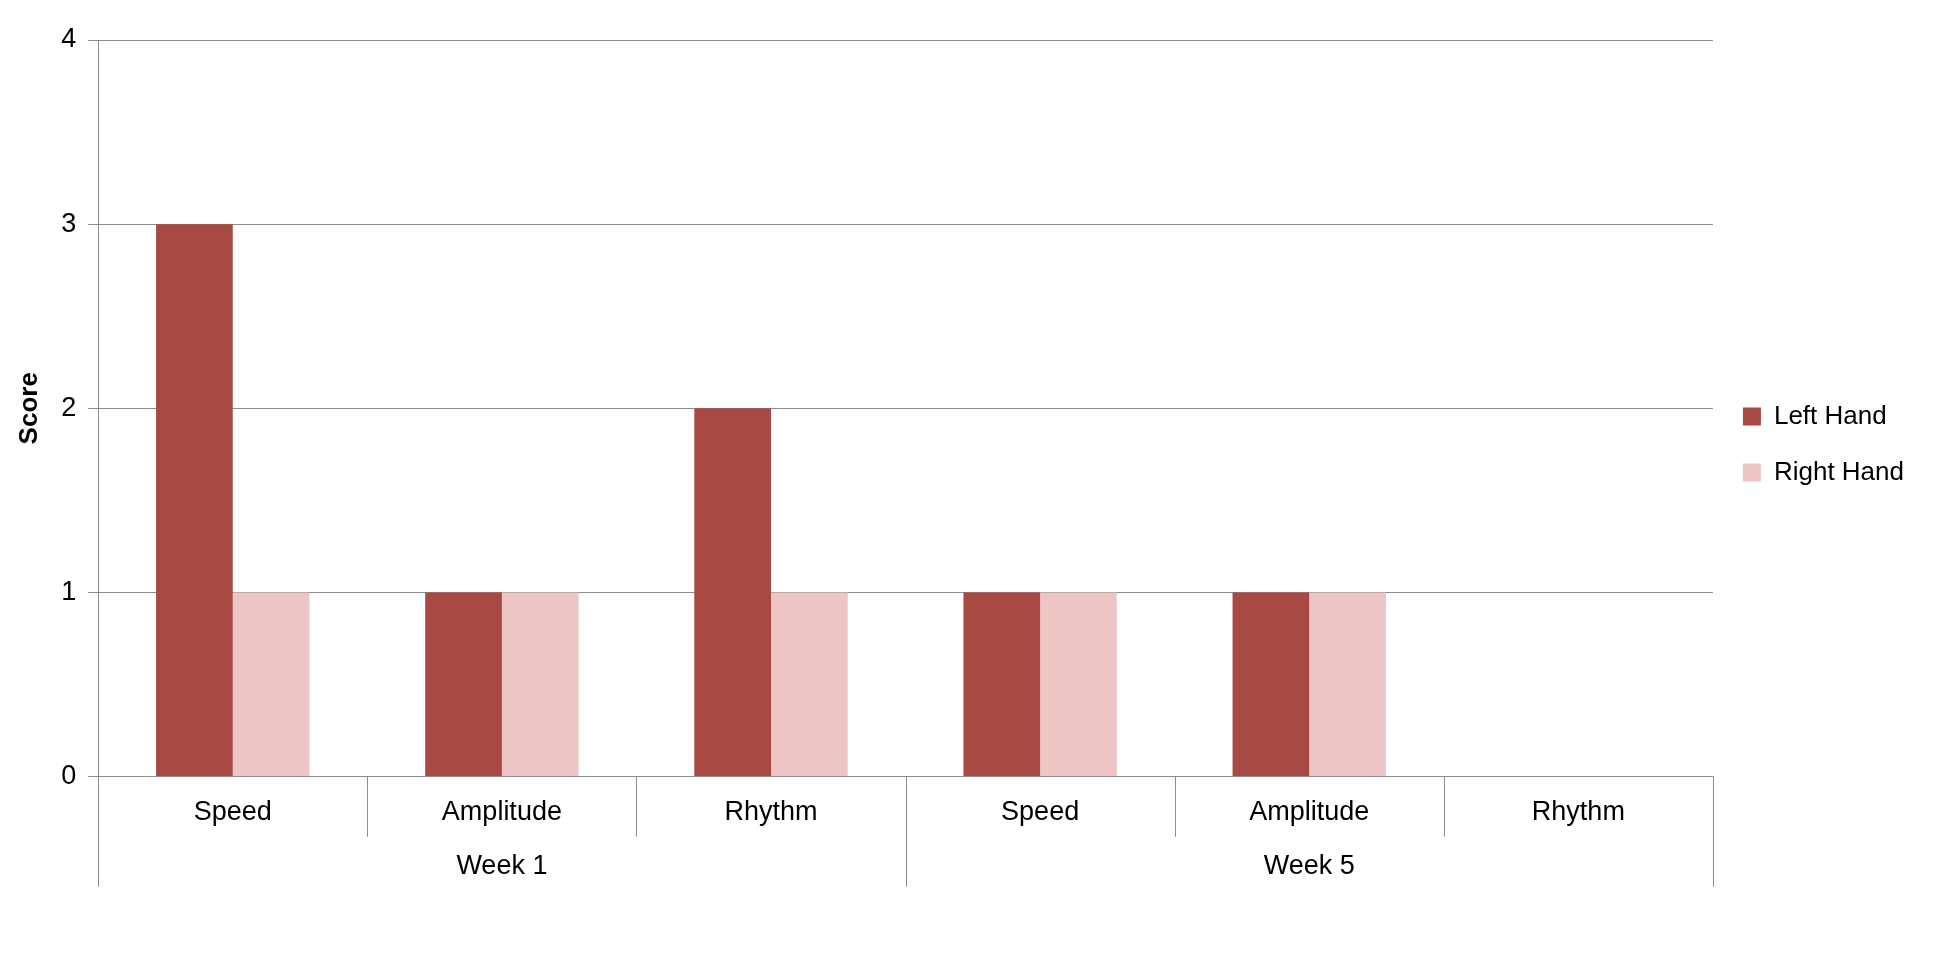 The image size is (1934, 969). What do you see at coordinates (69, 775) in the screenshot?
I see `y-tick-label: 0` at bounding box center [69, 775].